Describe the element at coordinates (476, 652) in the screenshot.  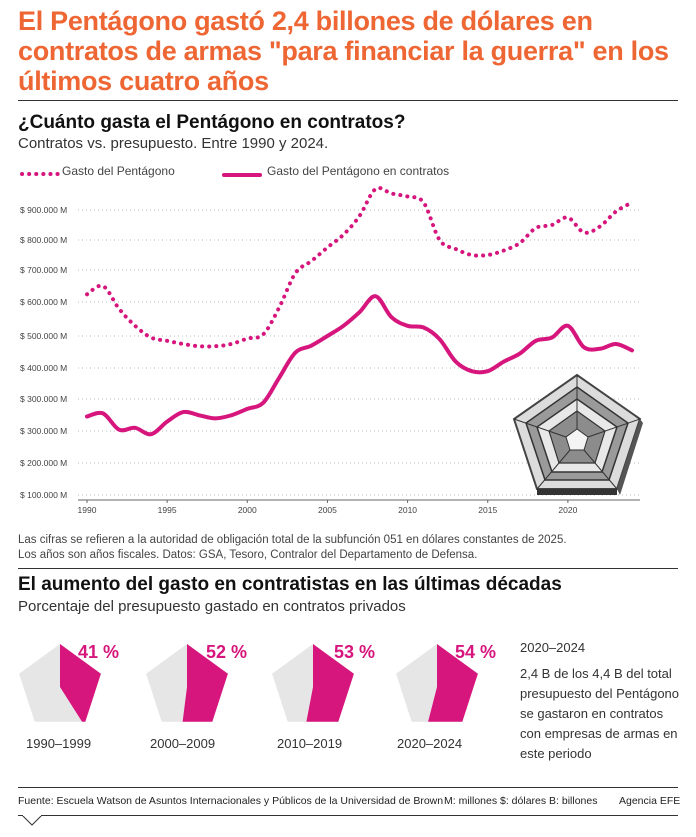
I see `decade-pct-2020: 54 %` at that location.